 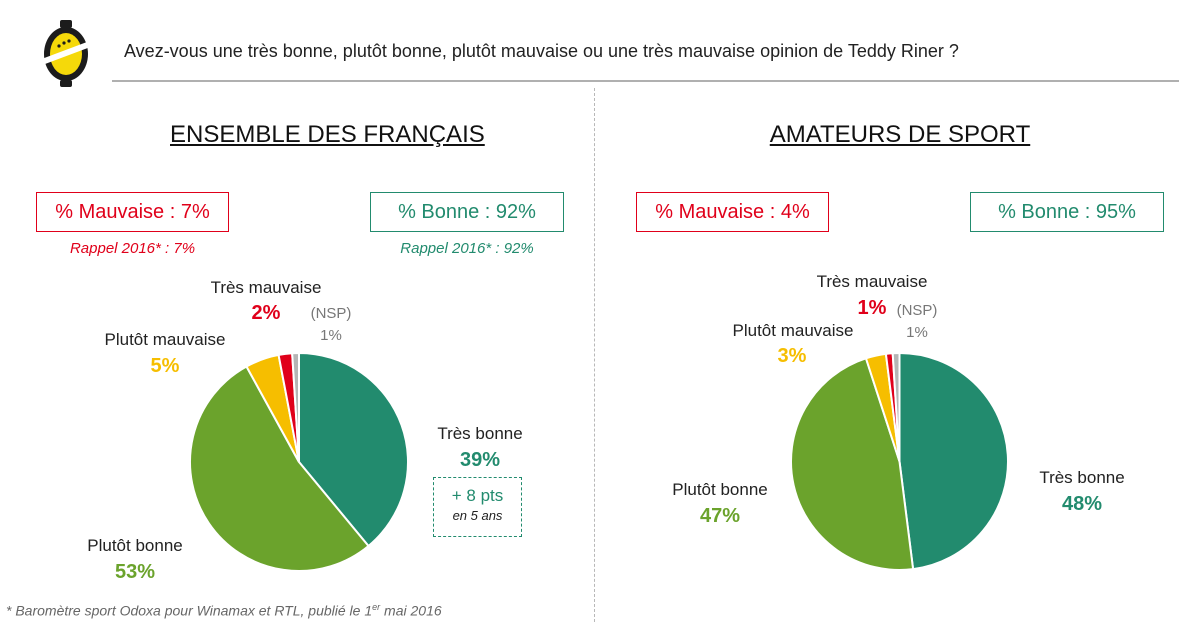 I want to click on label-nsp: (NSP), so click(x=331, y=313).